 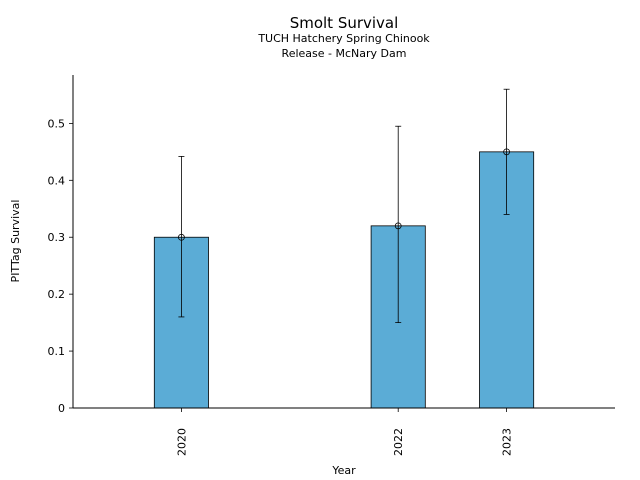 What do you see at coordinates (61, 408) in the screenshot?
I see `y-tick-label-0: 0` at bounding box center [61, 408].